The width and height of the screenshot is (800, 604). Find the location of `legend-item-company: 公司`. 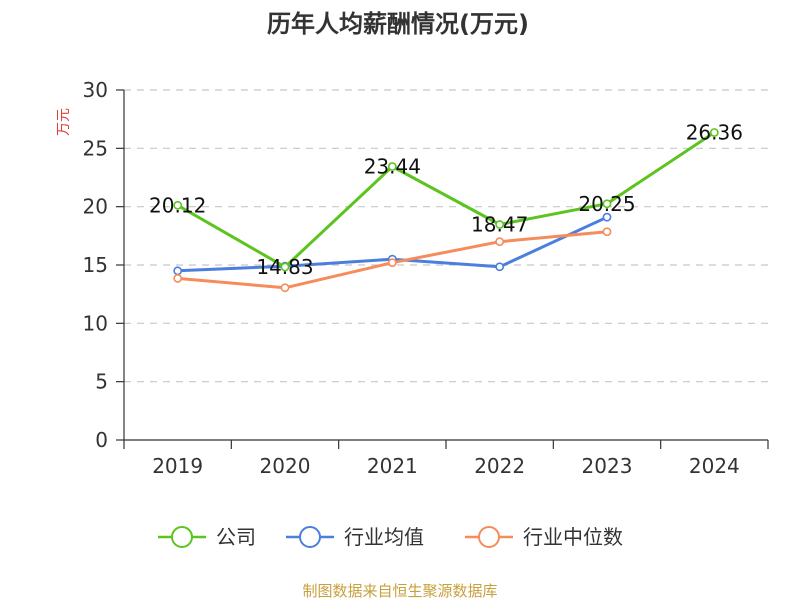

legend-item-company: 公司 is located at coordinates (207, 537).